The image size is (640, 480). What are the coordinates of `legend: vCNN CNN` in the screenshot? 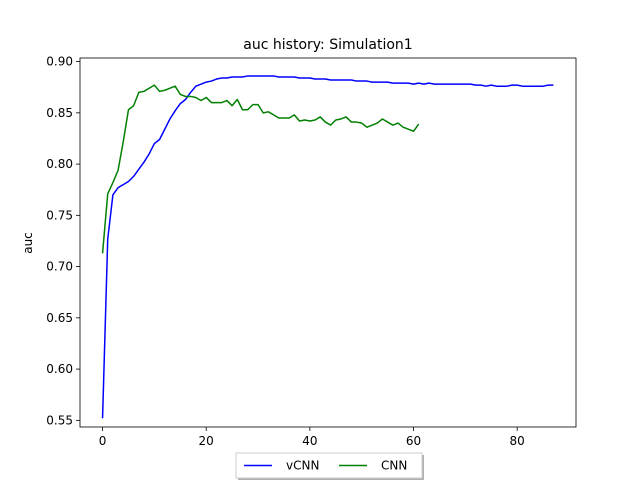 It's located at (329, 466).